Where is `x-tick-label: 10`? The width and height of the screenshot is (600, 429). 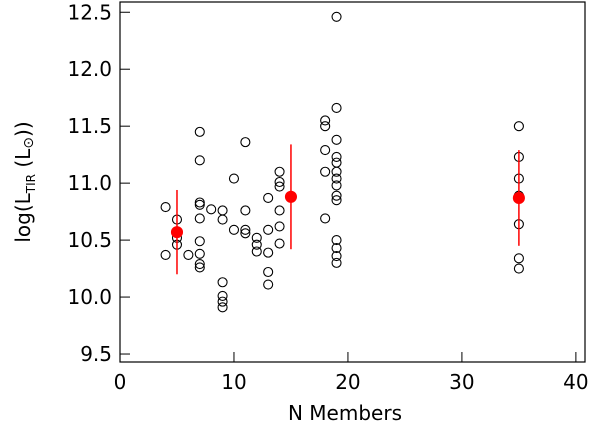
x-tick-label: 10 is located at coordinates (233, 382).